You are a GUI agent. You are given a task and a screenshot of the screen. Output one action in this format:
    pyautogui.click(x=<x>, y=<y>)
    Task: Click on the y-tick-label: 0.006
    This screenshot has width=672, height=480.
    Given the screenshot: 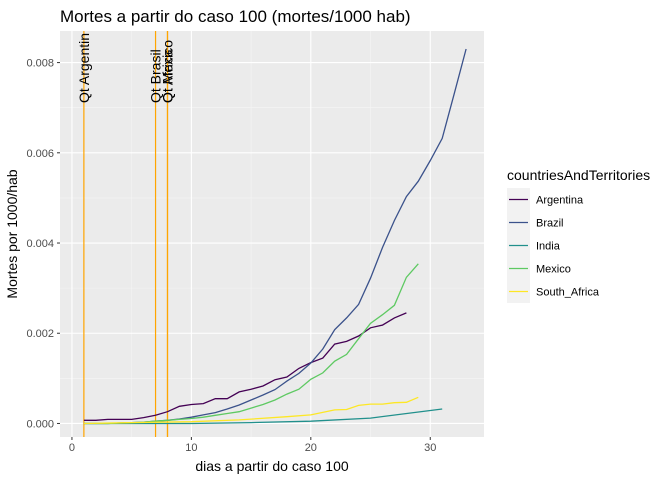 What is the action you would take?
    pyautogui.click(x=40, y=154)
    